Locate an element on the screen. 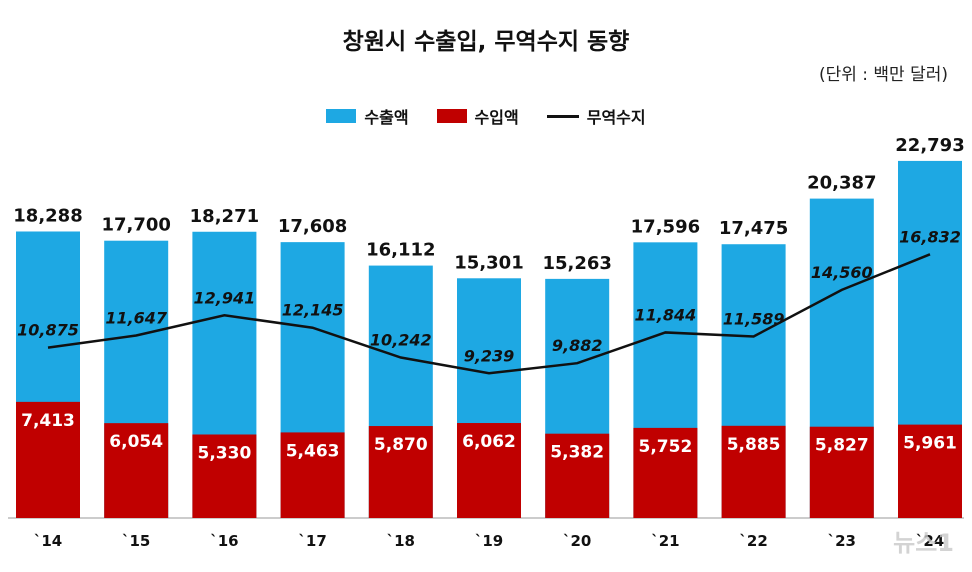  watermark-logo: 뉴스1 is located at coordinates (923, 543).